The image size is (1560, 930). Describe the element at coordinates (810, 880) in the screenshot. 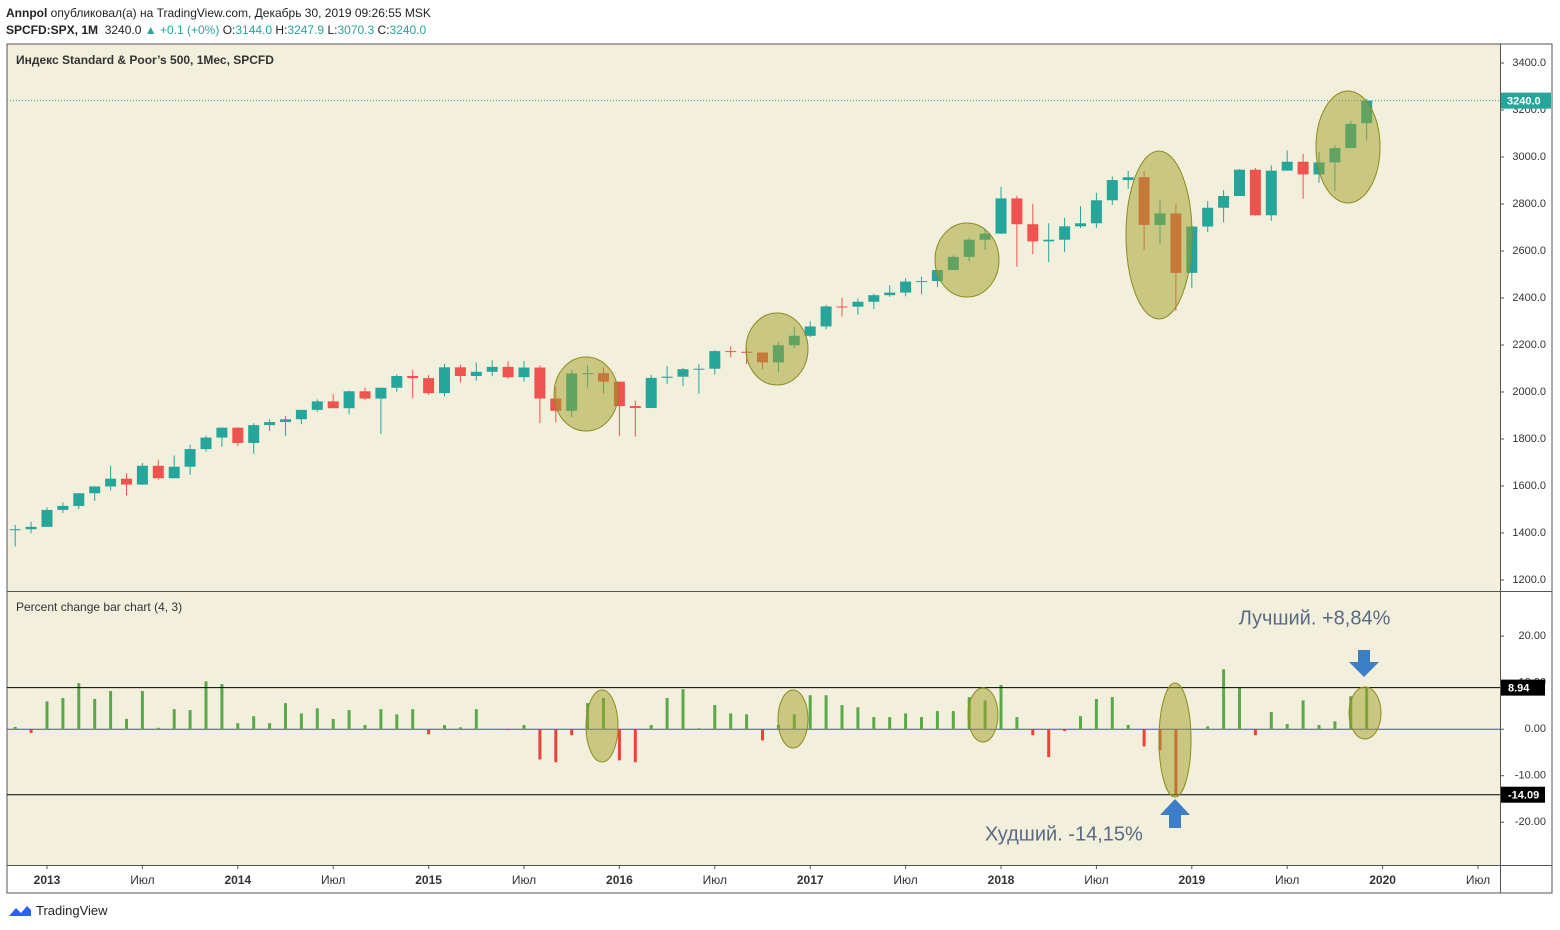

I see `x-tick-label: 2017` at that location.